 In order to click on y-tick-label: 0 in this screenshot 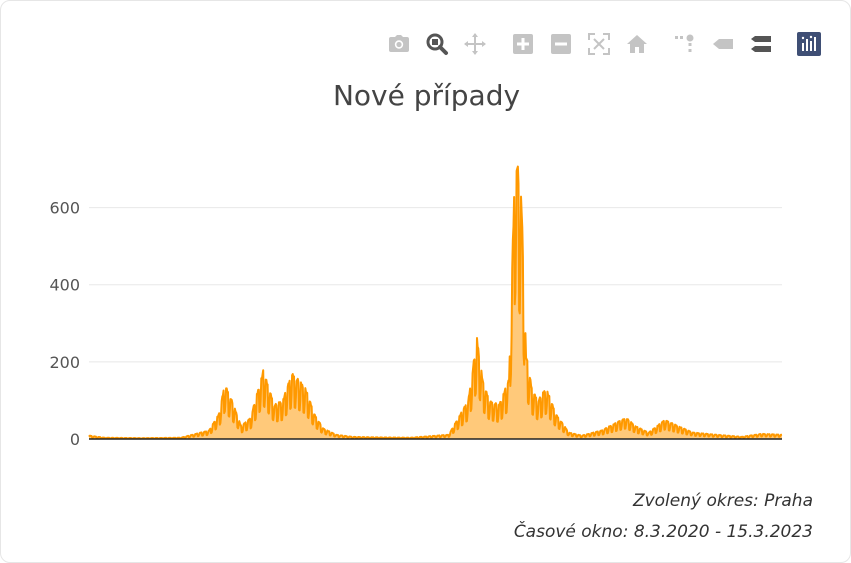, I will do `click(75, 439)`.